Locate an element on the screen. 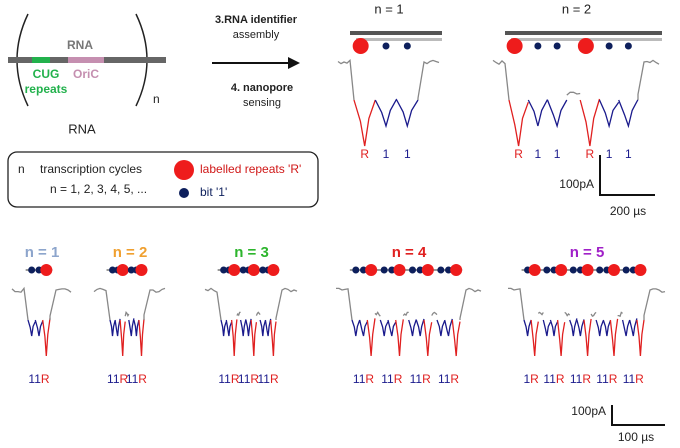 This screenshot has width=680, height=448. oric-label: OriC is located at coordinates (86, 74).